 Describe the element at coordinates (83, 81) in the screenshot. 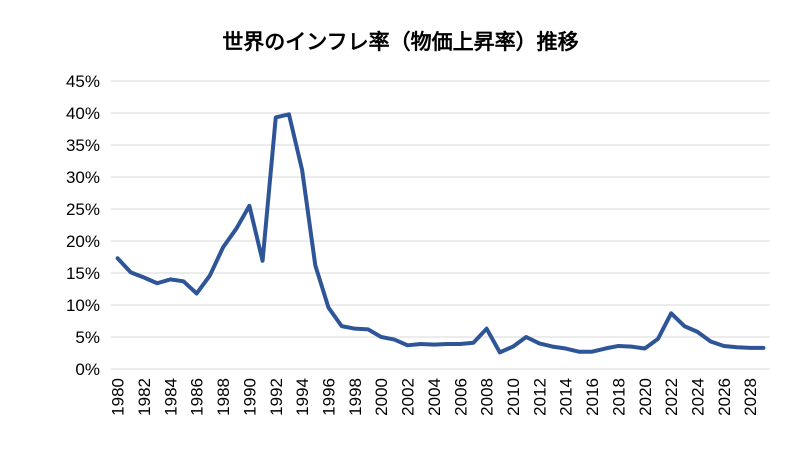

I see `y-tick-label: 45%` at that location.